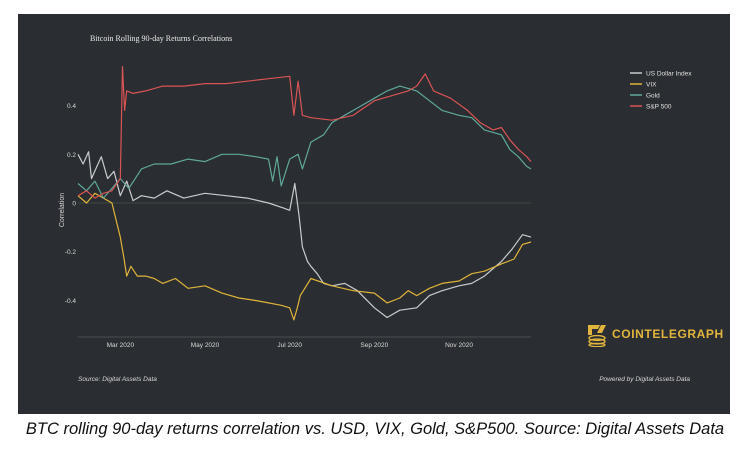  Describe the element at coordinates (644, 379) in the screenshot. I see `powered-by-note: Powered by Digital Assets Data` at that location.